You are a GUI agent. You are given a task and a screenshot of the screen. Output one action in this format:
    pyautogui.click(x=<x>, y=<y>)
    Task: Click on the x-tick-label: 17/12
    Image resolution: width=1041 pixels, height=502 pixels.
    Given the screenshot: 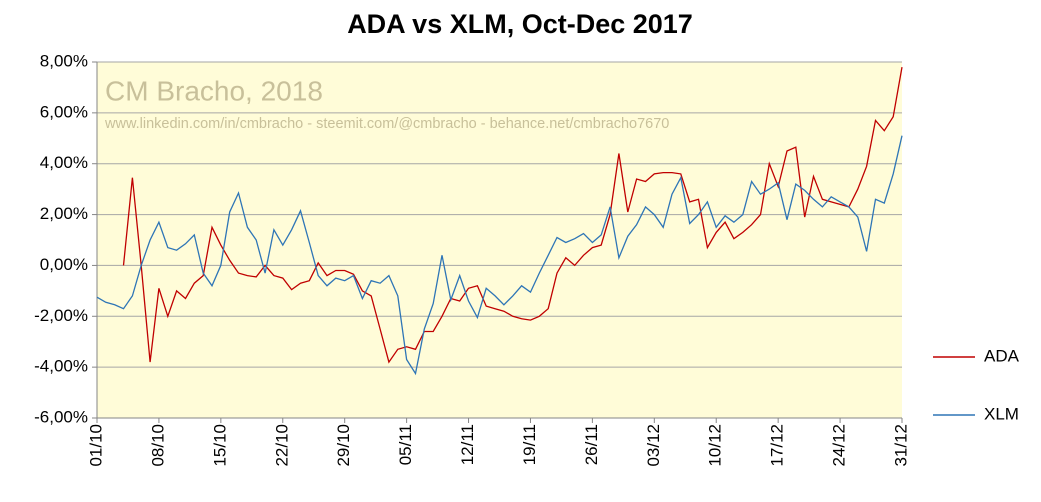 What is the action you would take?
    pyautogui.click(x=777, y=445)
    